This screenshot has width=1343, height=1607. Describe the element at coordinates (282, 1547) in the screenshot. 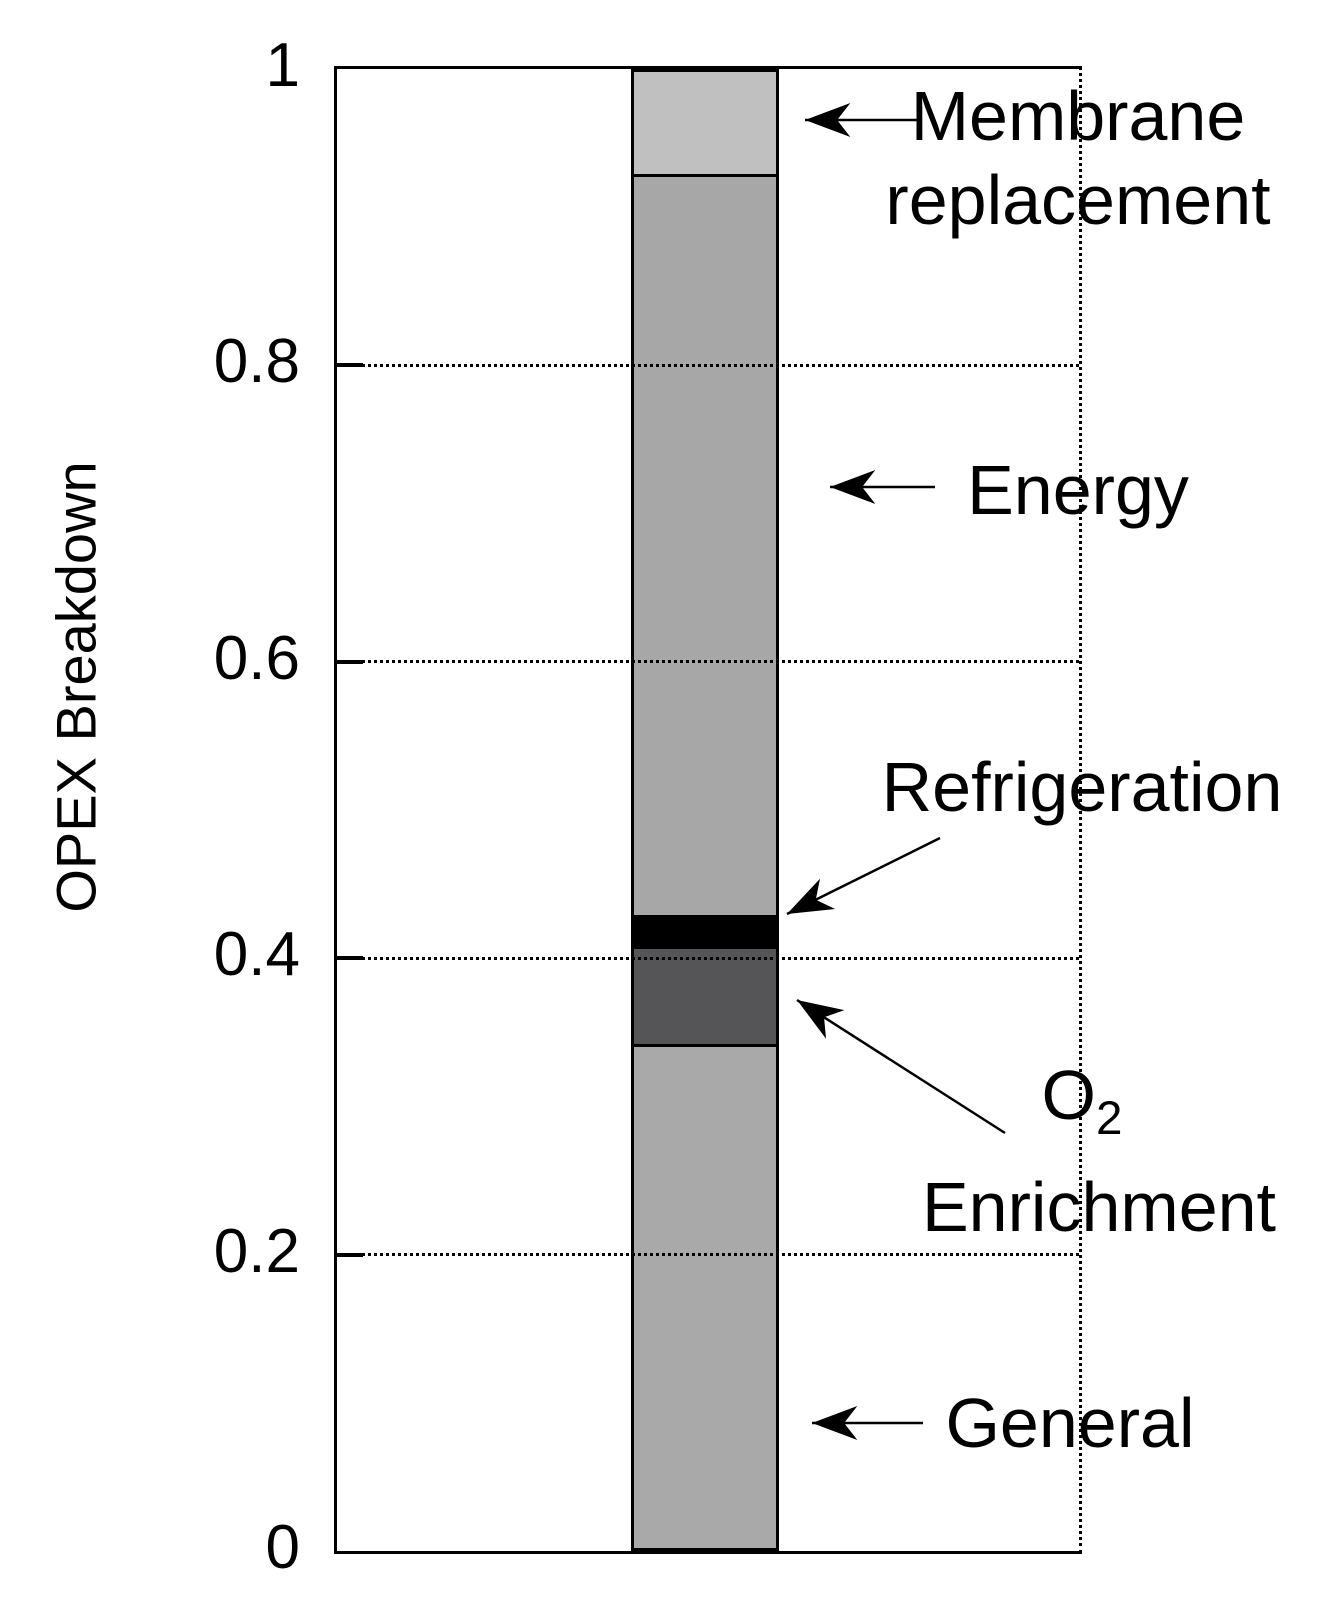

I see `y-tick-label-0: 0` at that location.